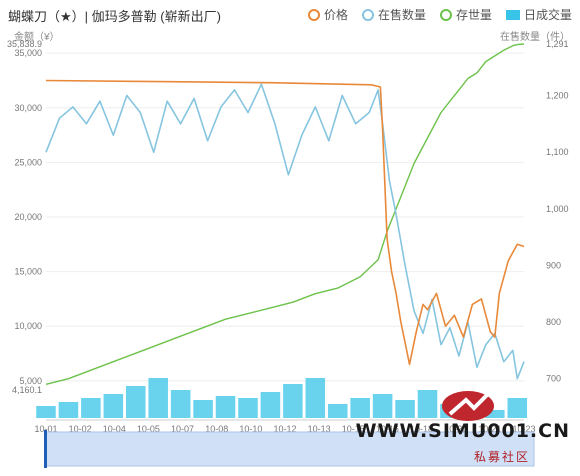  Describe the element at coordinates (182, 429) in the screenshot. I see `x-tick-label: 10-07` at that location.